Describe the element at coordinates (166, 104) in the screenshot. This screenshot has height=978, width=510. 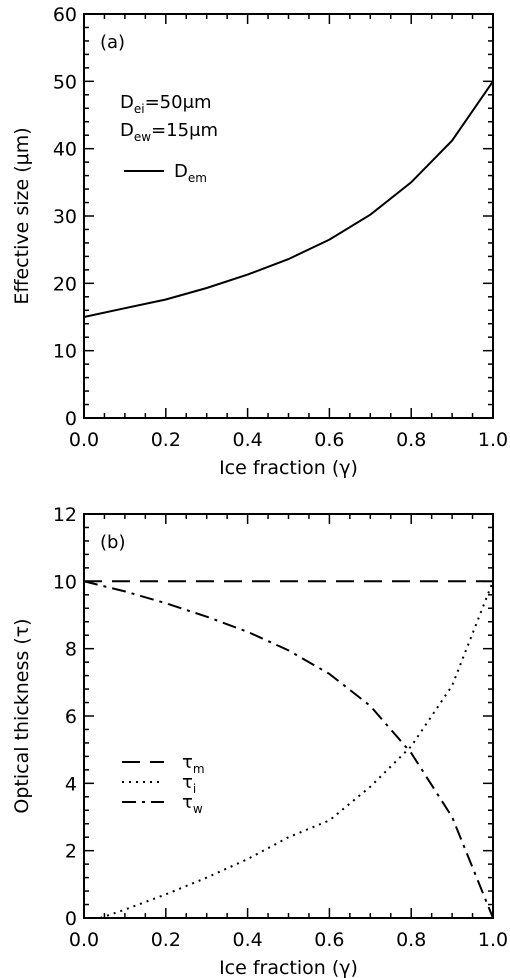
I see `annotation-text: Dei=50μm` at that location.